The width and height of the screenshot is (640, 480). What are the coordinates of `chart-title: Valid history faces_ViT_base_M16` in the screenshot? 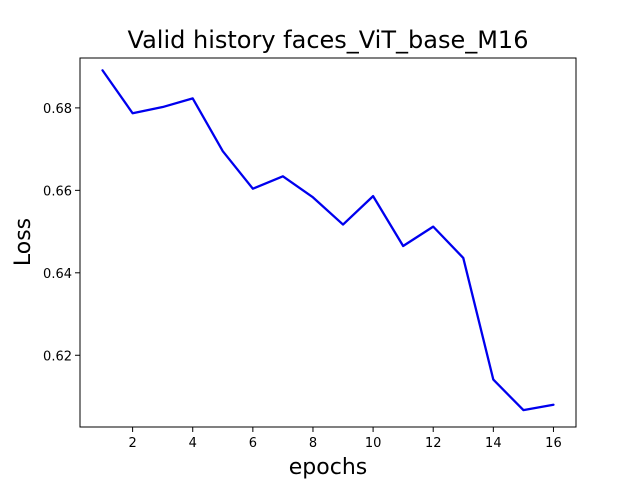 It's located at (328, 40).